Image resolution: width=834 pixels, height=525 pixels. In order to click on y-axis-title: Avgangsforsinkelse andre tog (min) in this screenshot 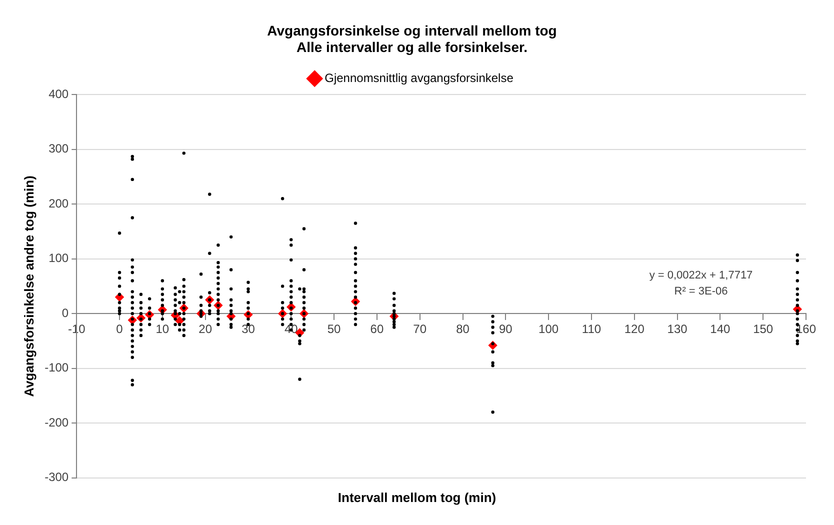, I will do `click(28, 286)`.